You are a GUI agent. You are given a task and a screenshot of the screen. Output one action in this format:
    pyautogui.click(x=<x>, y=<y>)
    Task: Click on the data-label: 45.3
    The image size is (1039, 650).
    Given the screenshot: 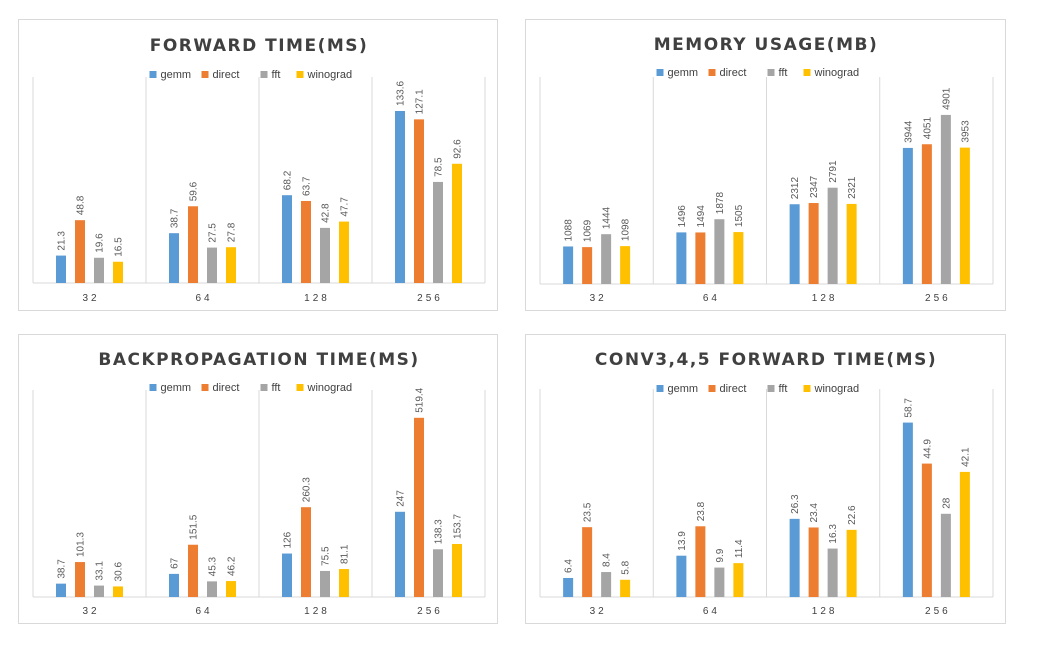 What is the action you would take?
    pyautogui.click(x=213, y=566)
    